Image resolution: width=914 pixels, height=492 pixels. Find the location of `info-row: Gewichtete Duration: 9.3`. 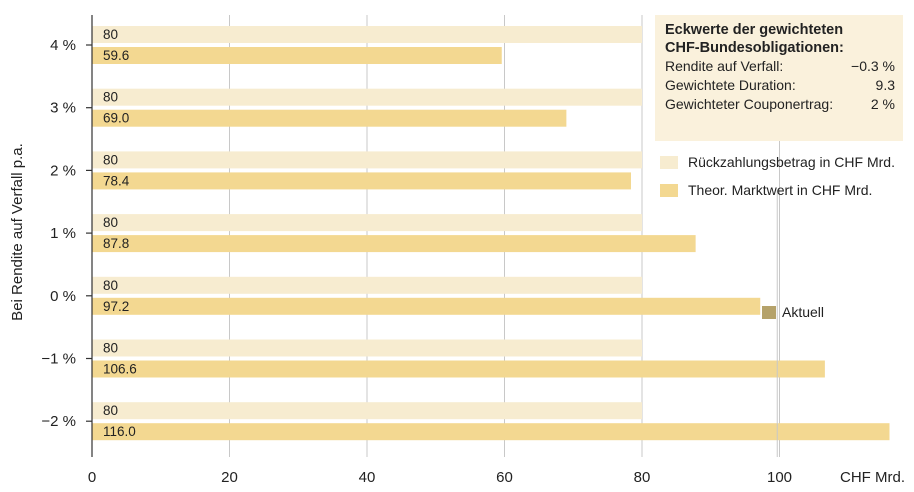

info-row: Gewichtete Duration: 9.3 is located at coordinates (780, 85).